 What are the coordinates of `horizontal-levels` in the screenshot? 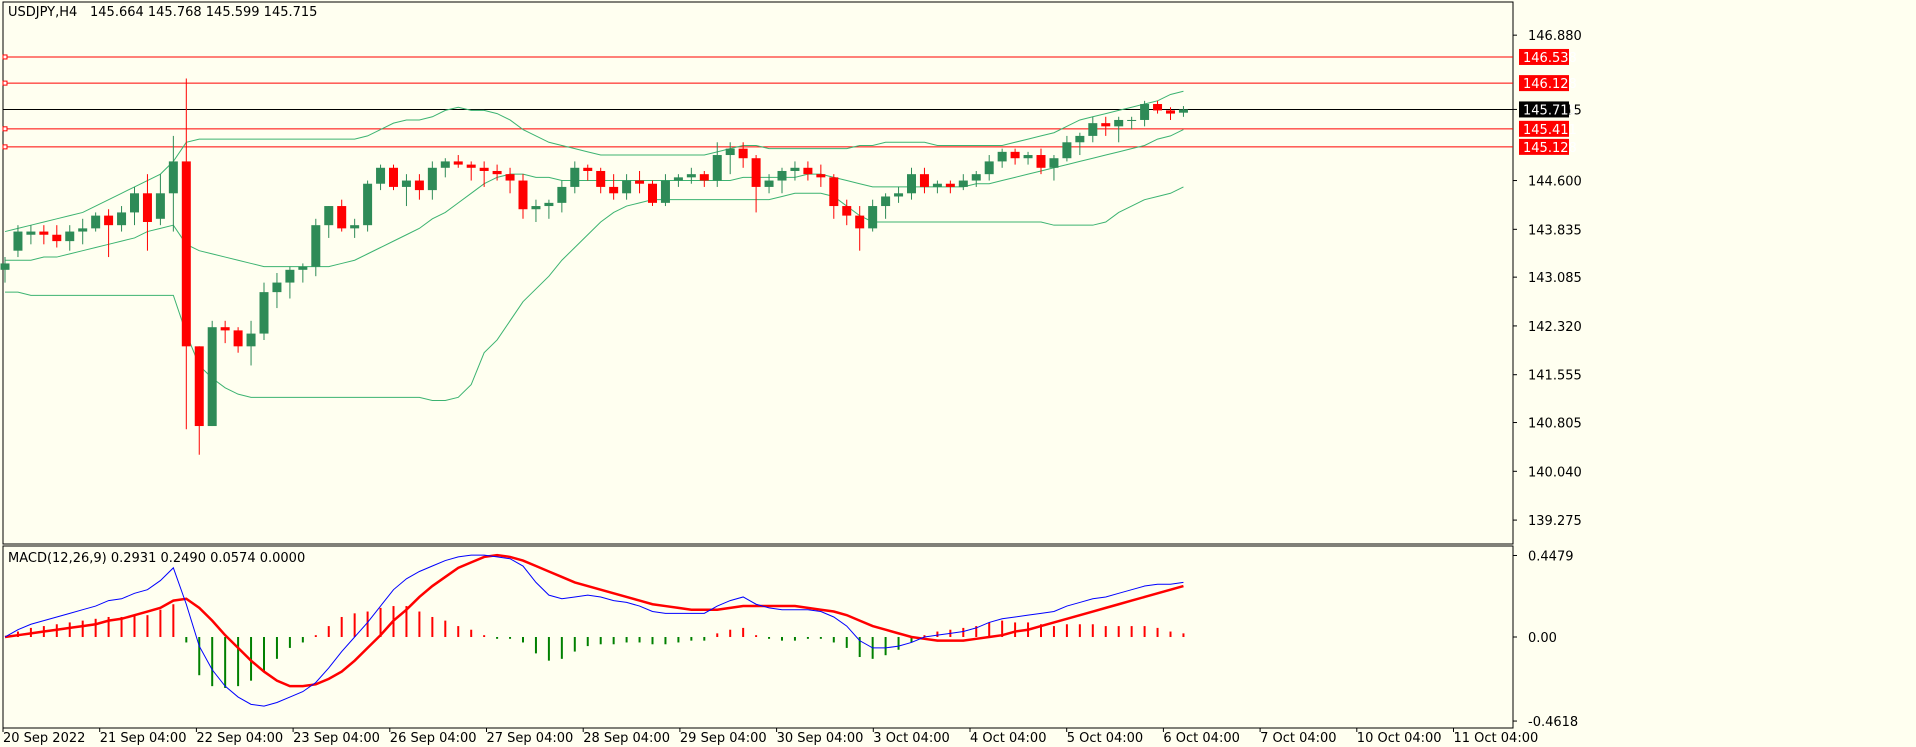 It's located at (757, 102).